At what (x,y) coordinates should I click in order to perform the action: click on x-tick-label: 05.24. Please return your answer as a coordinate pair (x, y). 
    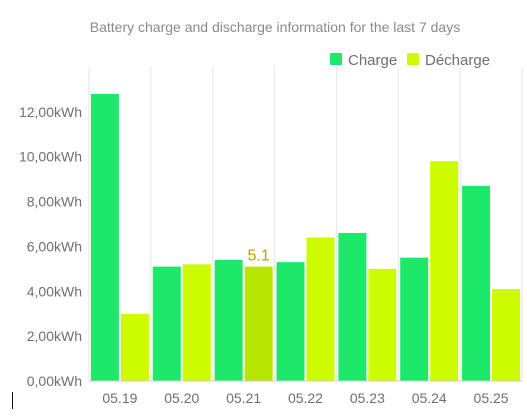
    Looking at the image, I should click on (429, 398).